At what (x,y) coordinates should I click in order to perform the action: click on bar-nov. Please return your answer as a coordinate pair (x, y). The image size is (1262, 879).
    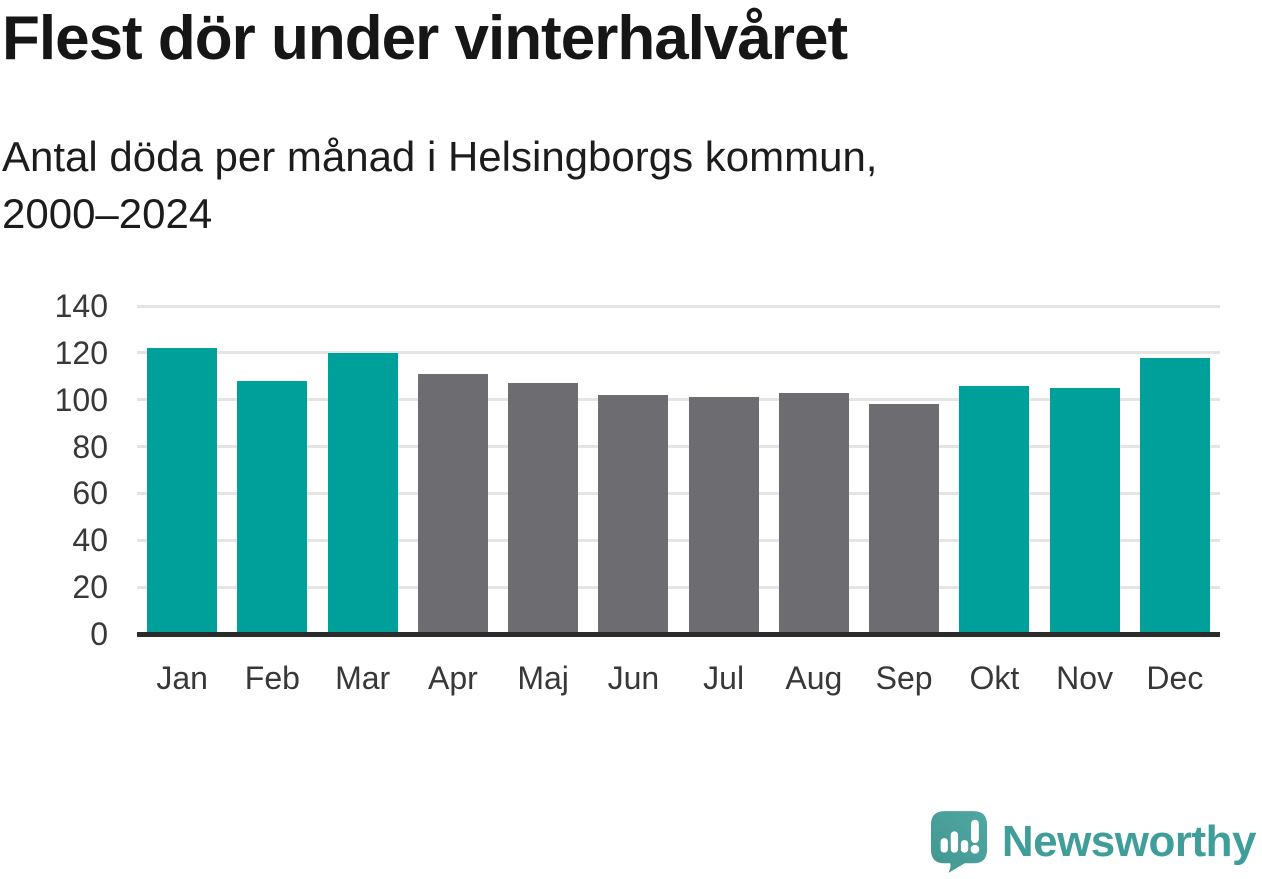
    Looking at the image, I should click on (1084, 511).